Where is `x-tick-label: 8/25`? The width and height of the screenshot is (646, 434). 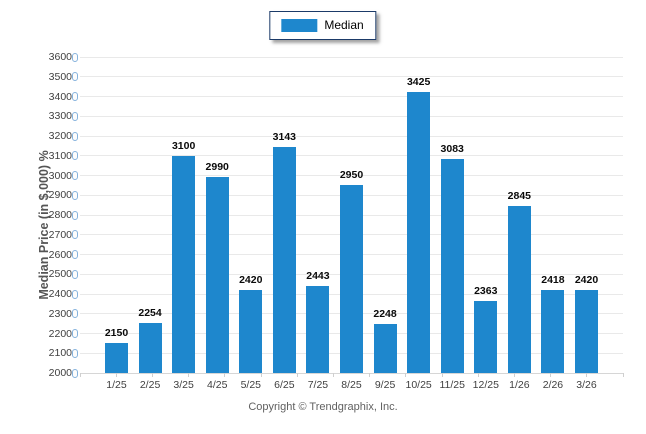
x-tick-label: 8/25 is located at coordinates (351, 385).